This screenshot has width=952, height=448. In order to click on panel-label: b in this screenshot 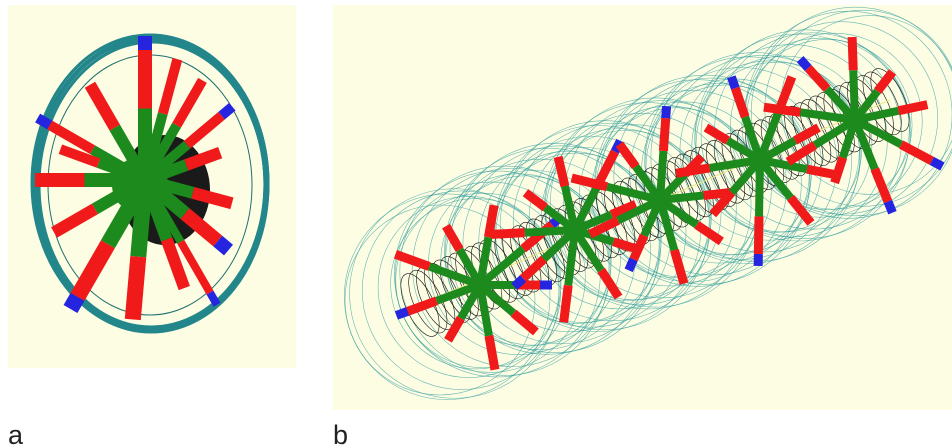, I will do `click(340, 434)`.